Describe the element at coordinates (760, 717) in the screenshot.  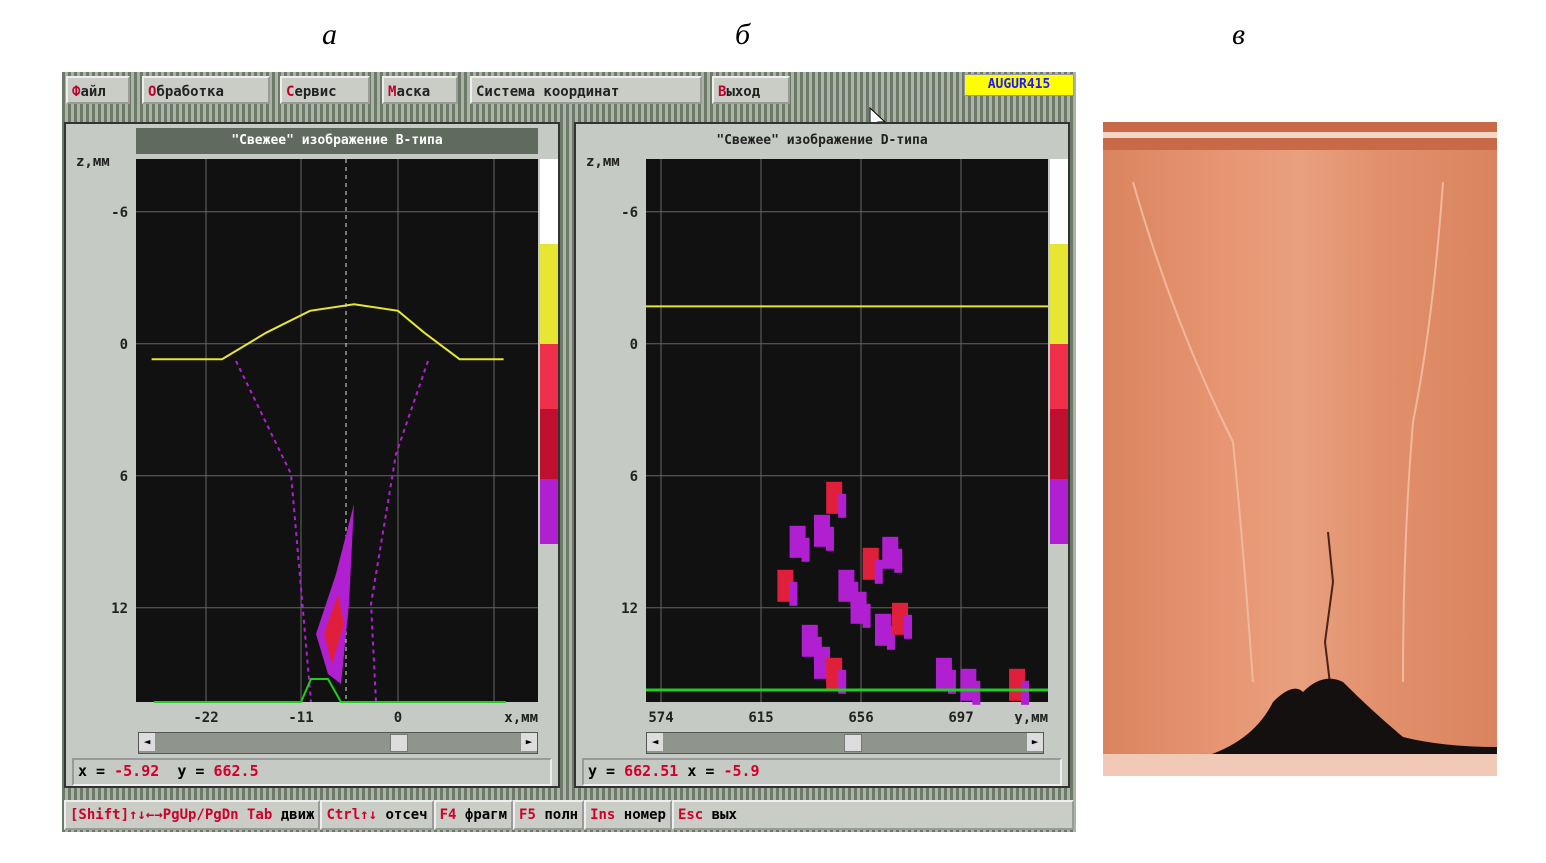
I see `x-tick-label: 615` at that location.